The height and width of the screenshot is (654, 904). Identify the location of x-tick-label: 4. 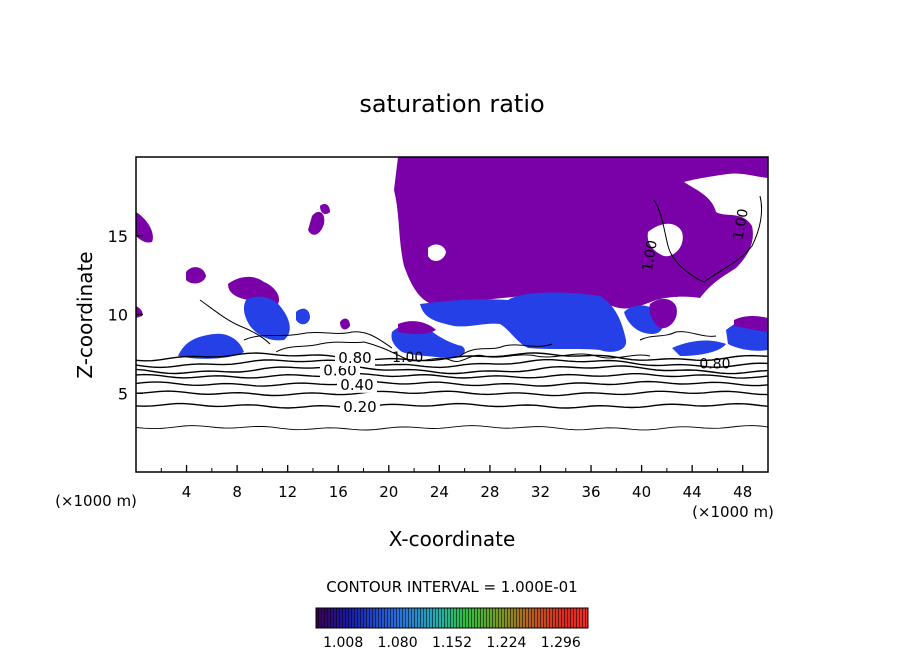
(187, 492).